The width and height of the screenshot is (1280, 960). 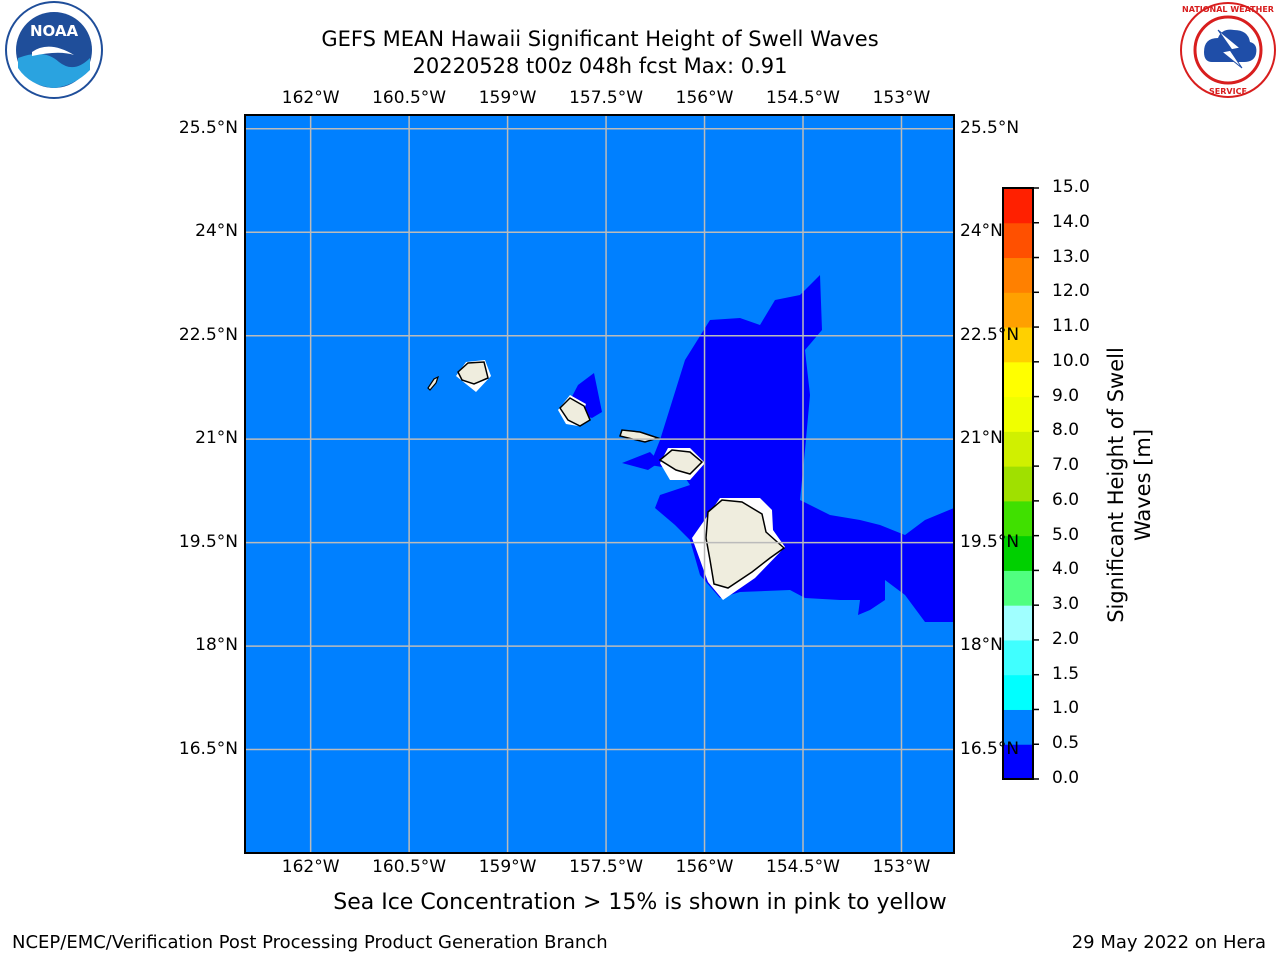 What do you see at coordinates (1066, 673) in the screenshot?
I see `colorbar-tick-label: 1.5` at bounding box center [1066, 673].